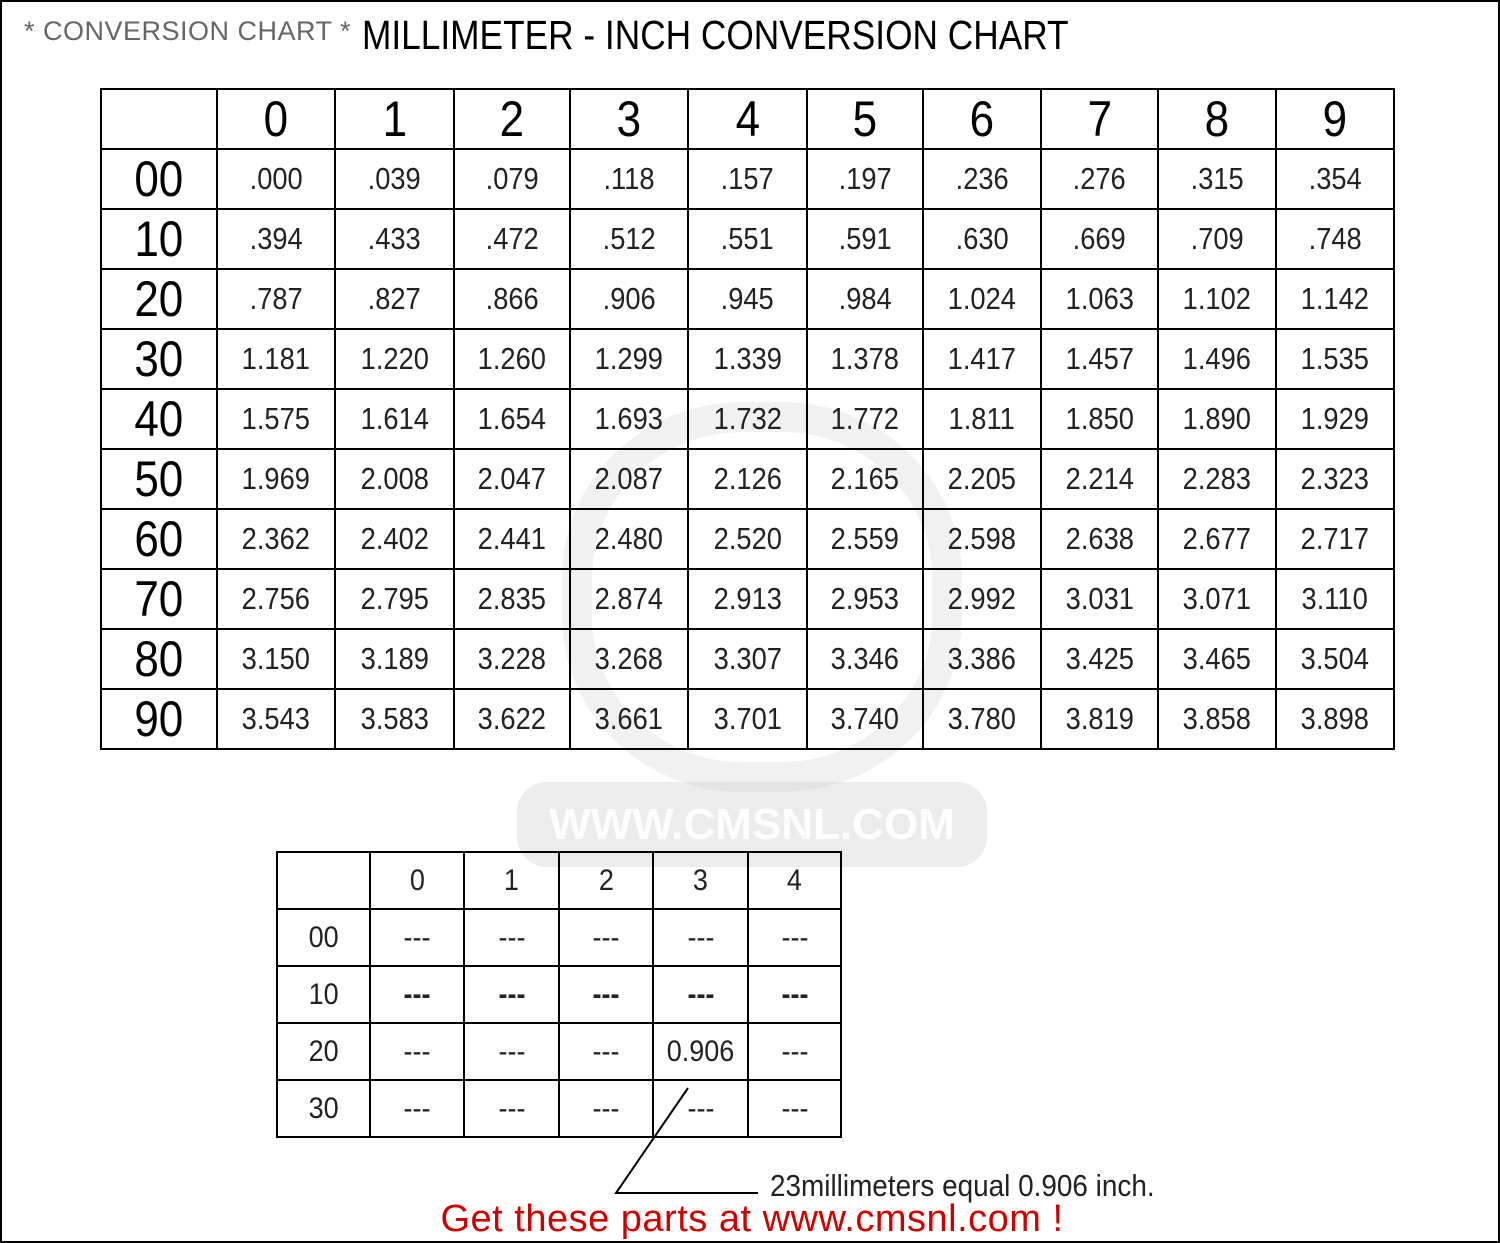 Image resolution: width=1500 pixels, height=1243 pixels. Describe the element at coordinates (159, 419) in the screenshot. I see `row-header-label: 40` at that location.